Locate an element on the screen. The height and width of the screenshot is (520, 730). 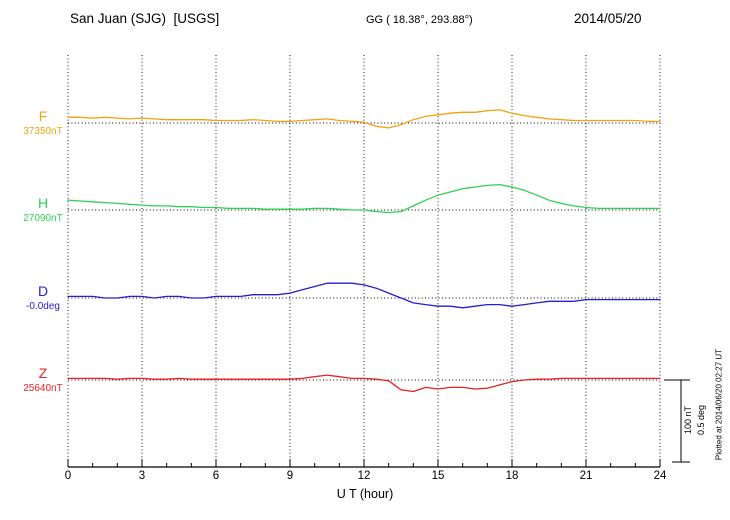
x-axis-label: U T (hour) is located at coordinates (365, 494).